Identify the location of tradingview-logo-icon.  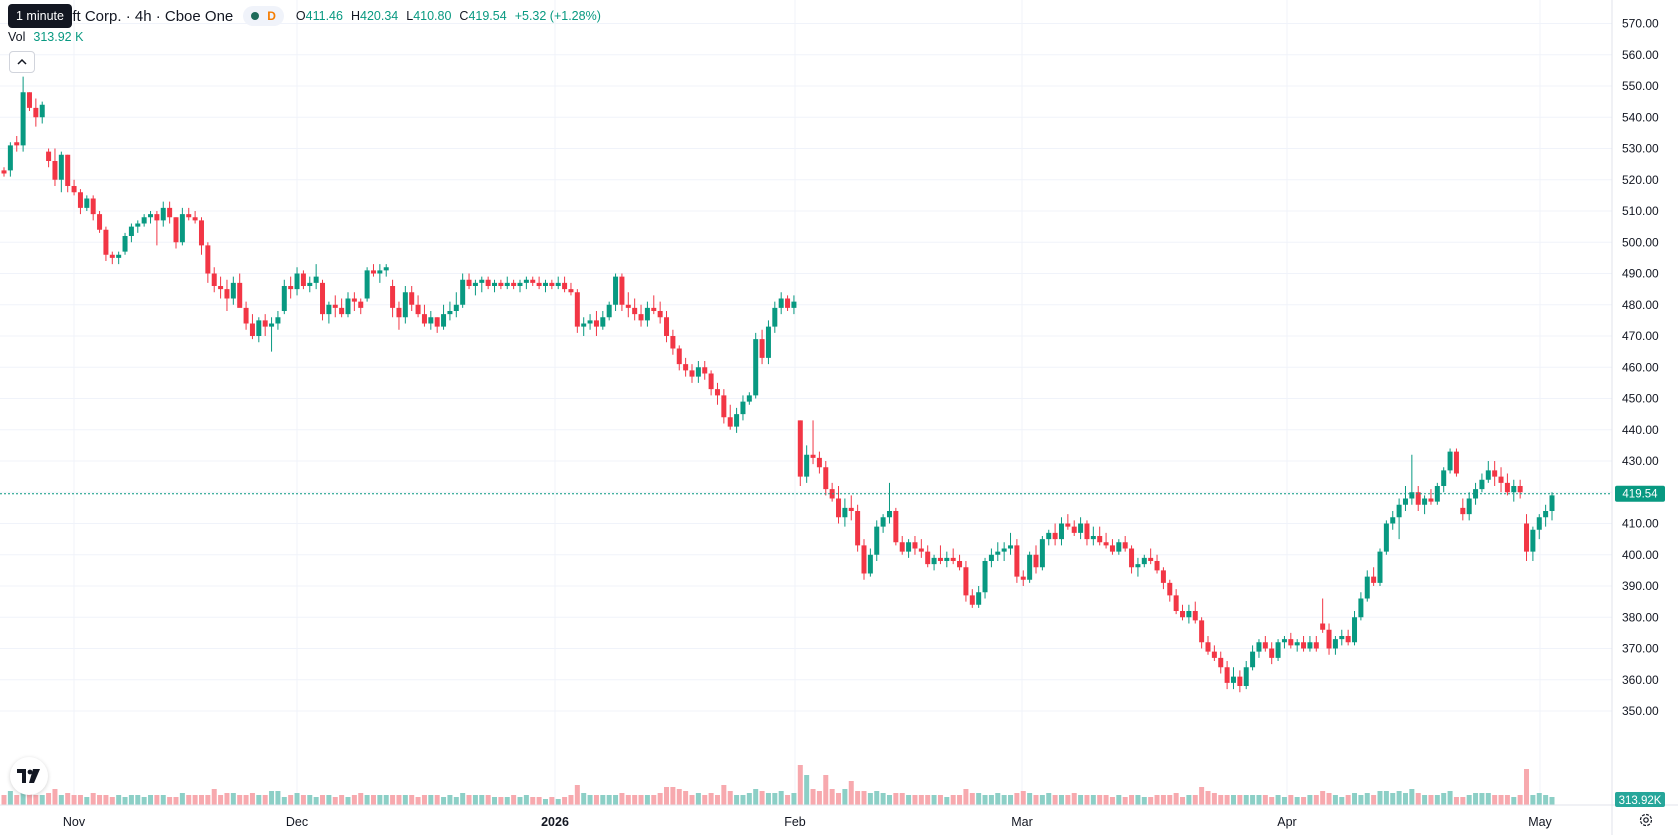
(29, 776).